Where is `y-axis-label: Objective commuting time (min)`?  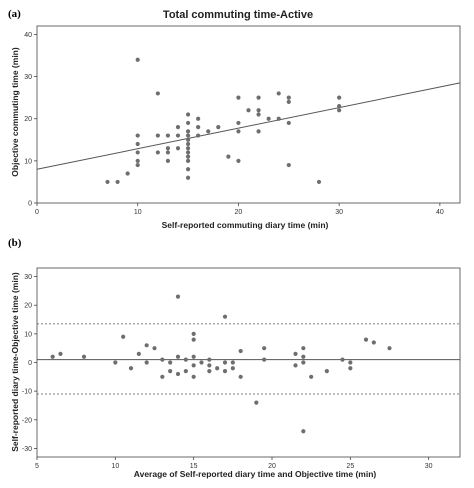 y-axis-label: Objective commuting time (min) is located at coordinates (15, 112).